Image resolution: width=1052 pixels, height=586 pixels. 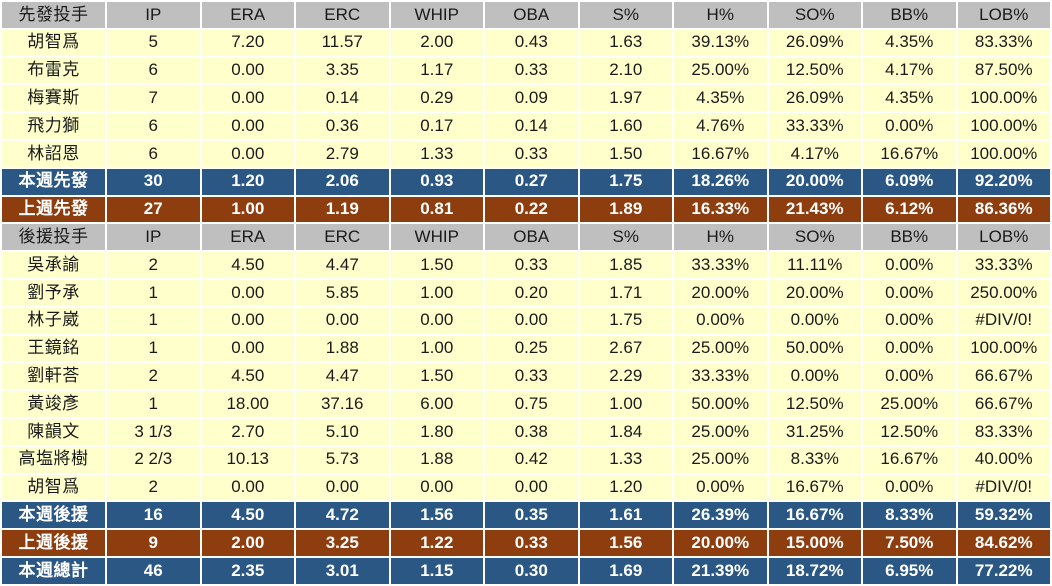 What do you see at coordinates (625, 404) in the screenshot?
I see `stat-value-cell: 1.00` at bounding box center [625, 404].